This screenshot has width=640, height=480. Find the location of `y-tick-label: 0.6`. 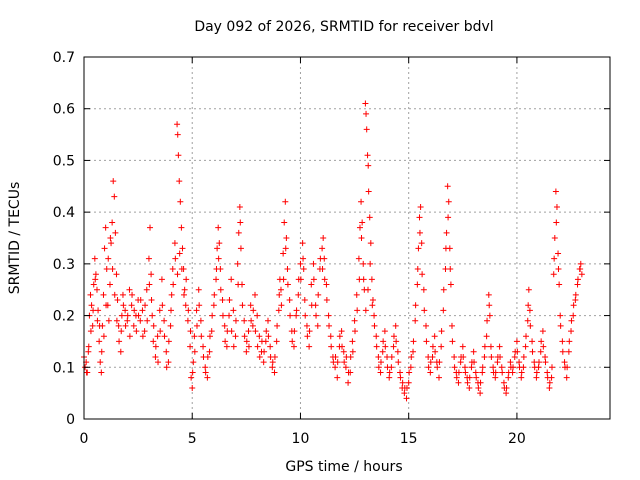

y-tick-label: 0.6 is located at coordinates (64, 110).